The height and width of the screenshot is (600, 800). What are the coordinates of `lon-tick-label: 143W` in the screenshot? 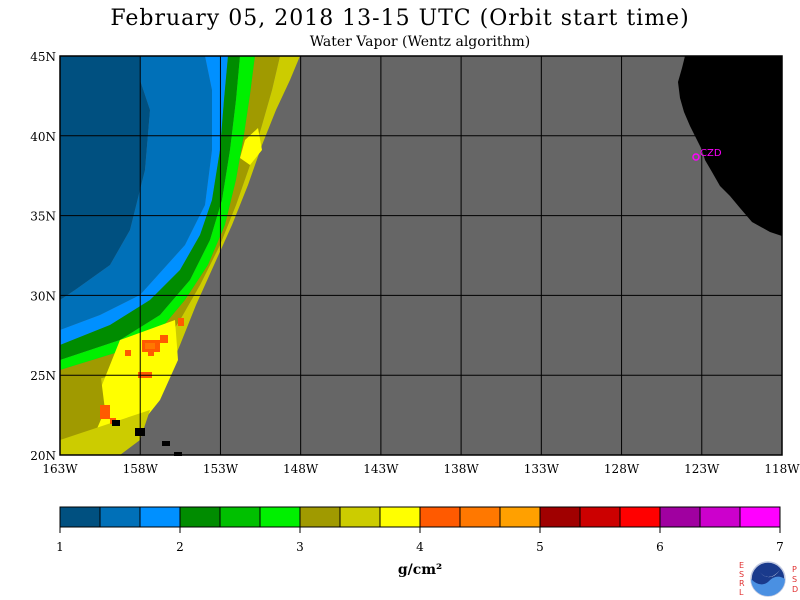 It's located at (381, 469).